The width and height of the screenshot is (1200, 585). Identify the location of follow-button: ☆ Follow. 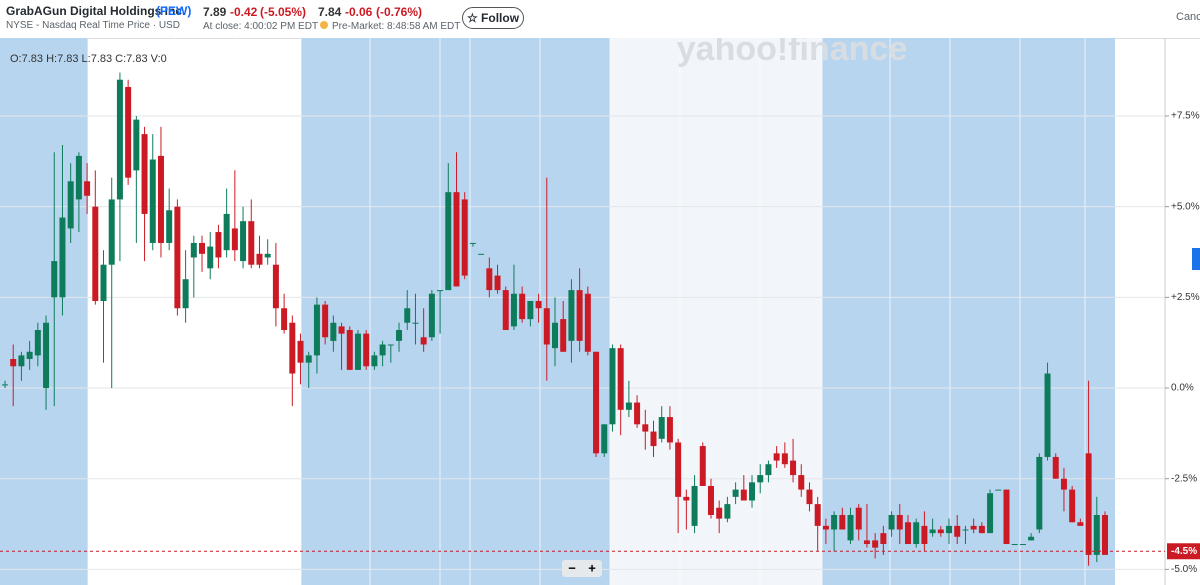
(493, 18).